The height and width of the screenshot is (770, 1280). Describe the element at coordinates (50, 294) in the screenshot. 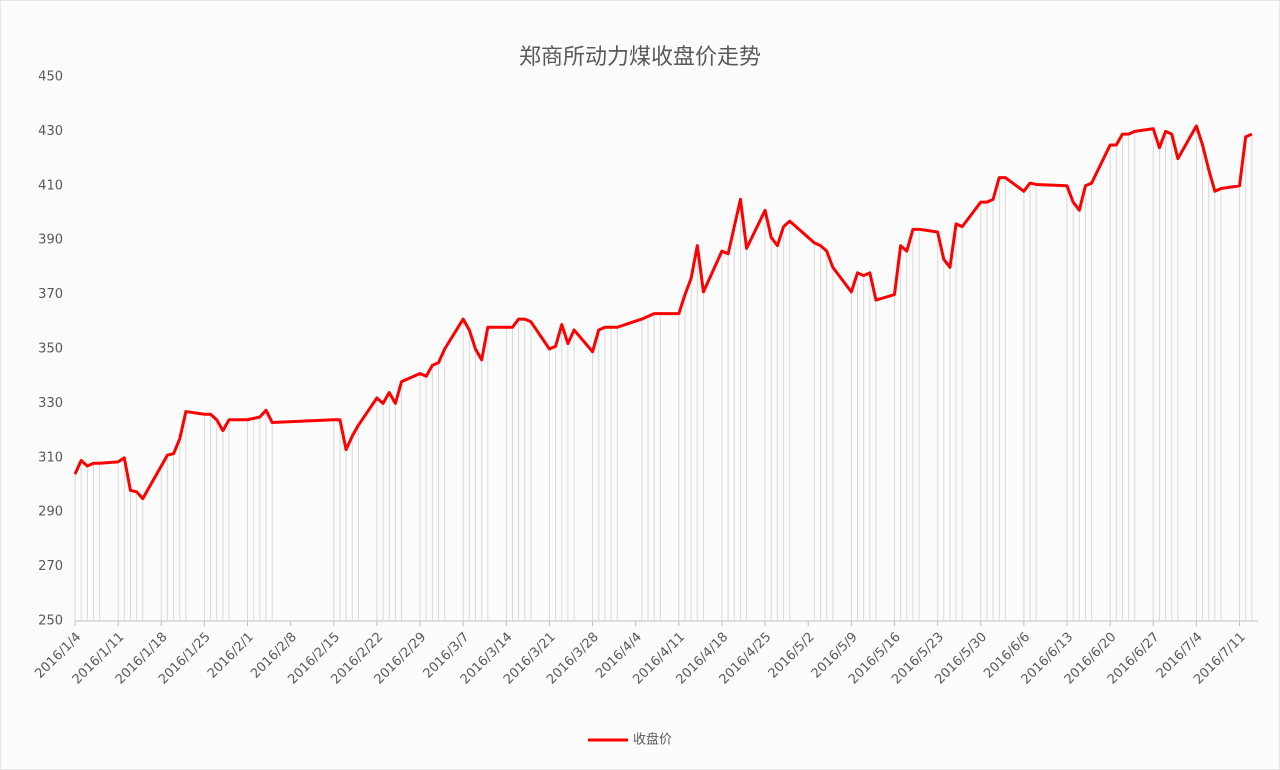

I see `y-tick-label: 370` at that location.